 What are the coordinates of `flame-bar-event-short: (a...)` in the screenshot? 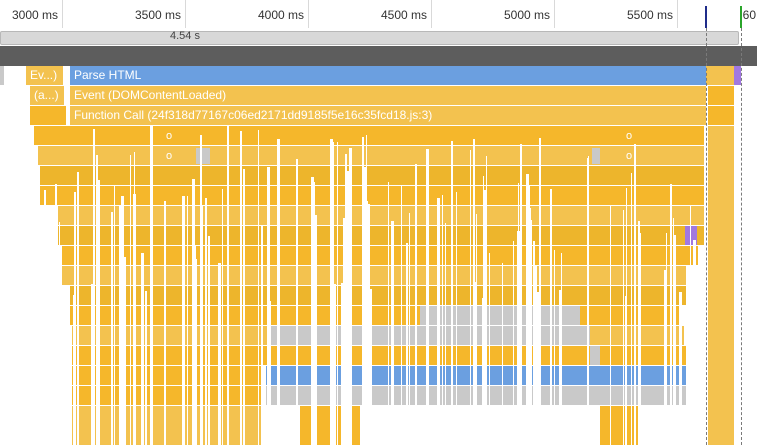 It's located at (47, 95).